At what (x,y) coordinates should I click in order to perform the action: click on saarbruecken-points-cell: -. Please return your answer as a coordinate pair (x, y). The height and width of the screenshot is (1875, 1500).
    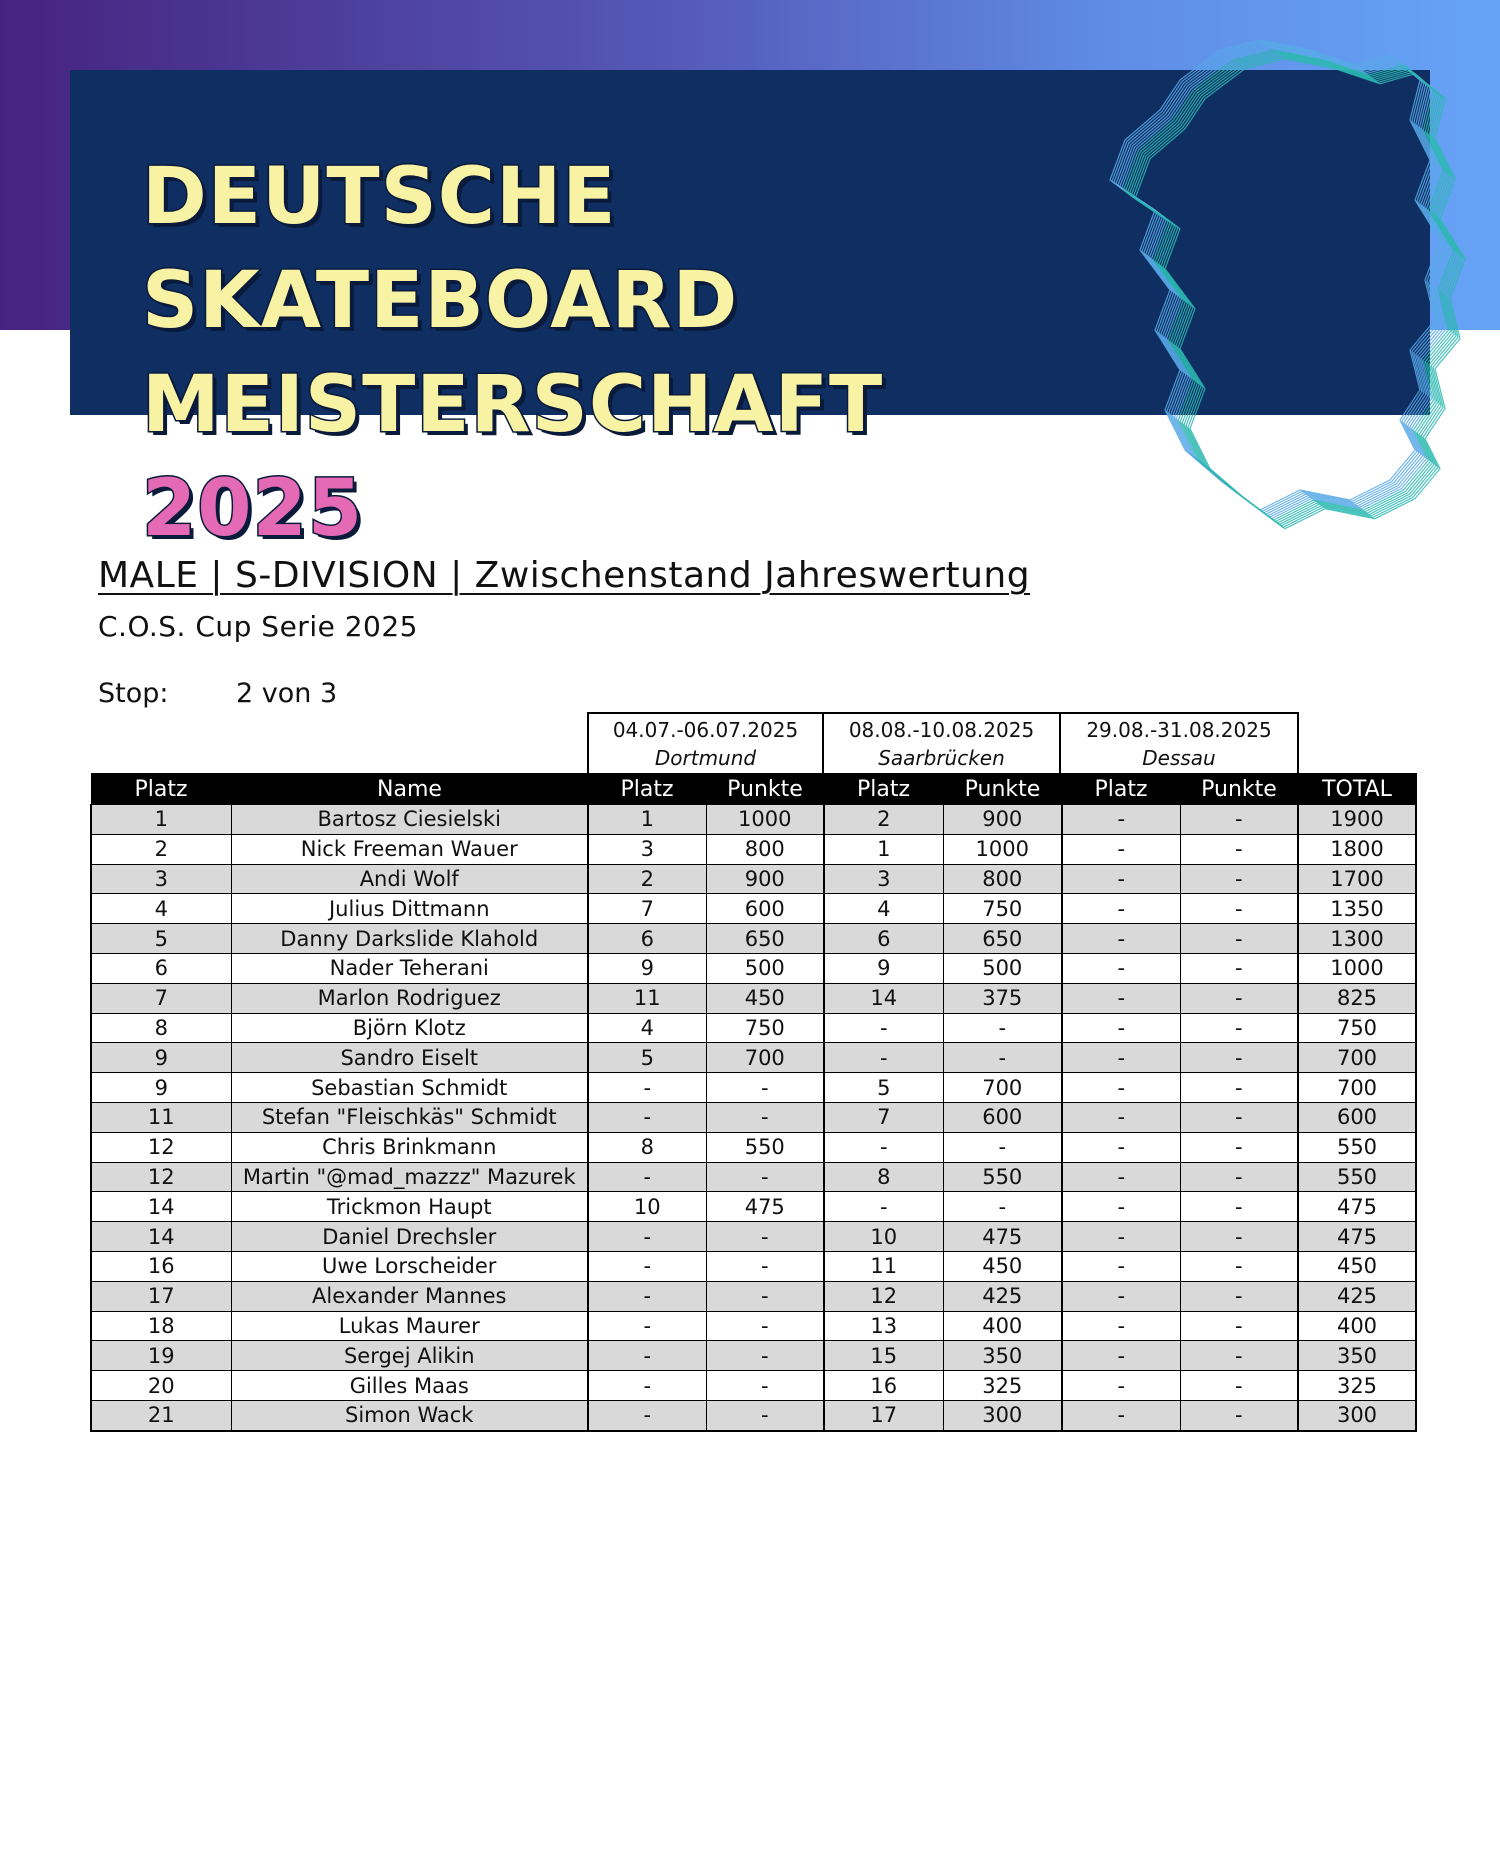
    Looking at the image, I should click on (1002, 1207).